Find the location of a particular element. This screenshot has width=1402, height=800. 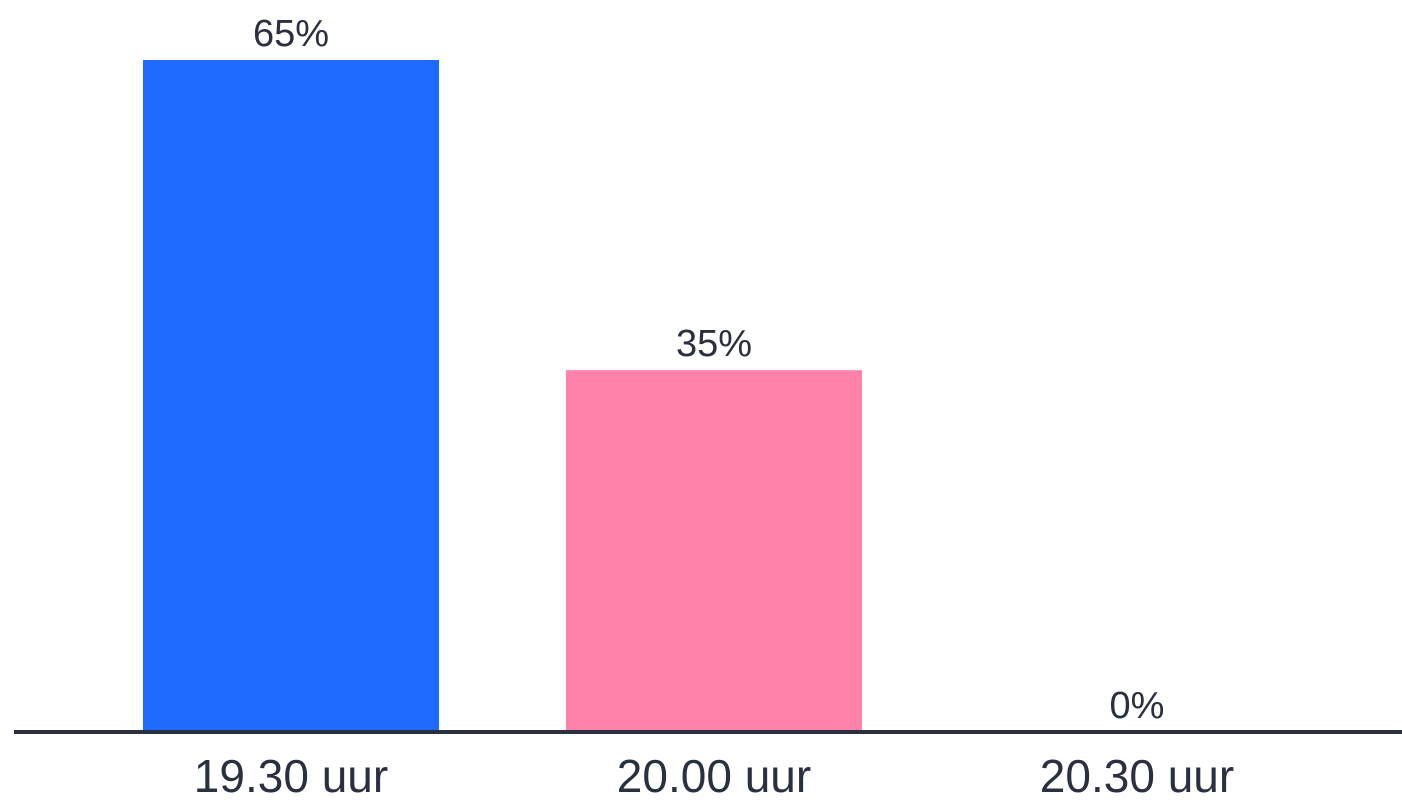

category-labels-layer: 19.30 uur 20.00 uur 20.30 uur is located at coordinates (714, 775).